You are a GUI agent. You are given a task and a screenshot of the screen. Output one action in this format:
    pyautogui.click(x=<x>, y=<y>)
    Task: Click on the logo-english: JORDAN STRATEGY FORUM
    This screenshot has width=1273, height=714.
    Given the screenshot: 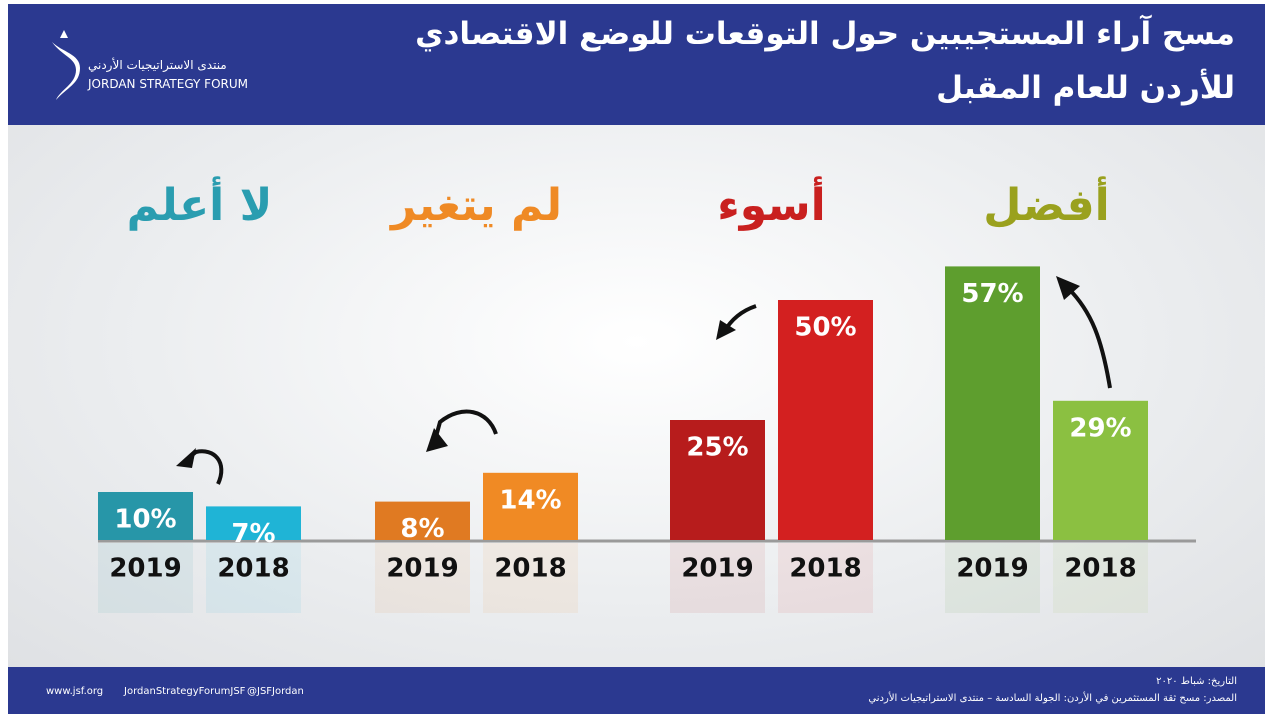 What is the action you would take?
    pyautogui.click(x=168, y=84)
    